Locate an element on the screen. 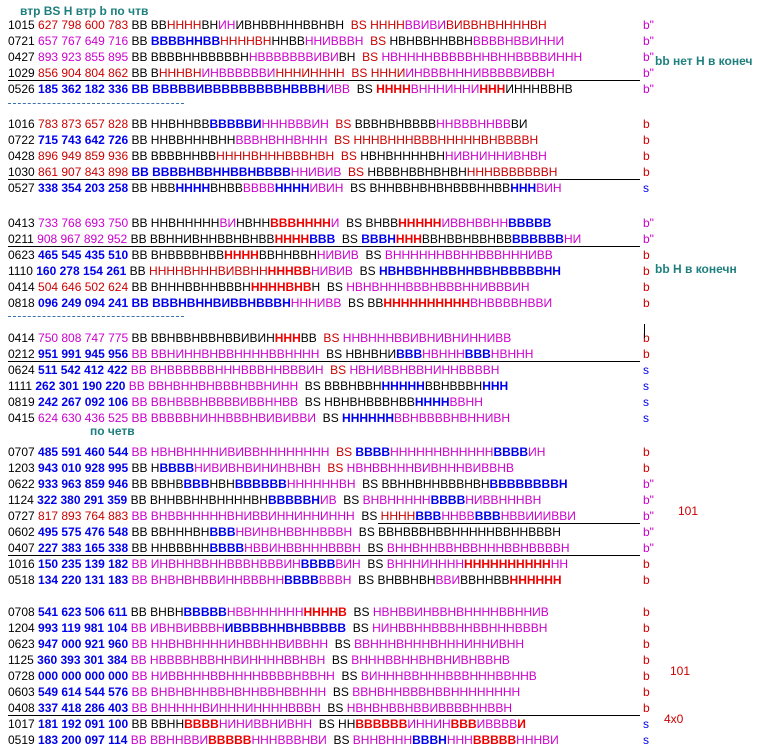 This screenshot has width=761, height=748. record-segment: BB HBHBHHHHИBИBBHHHHHHHH is located at coordinates (229, 452).